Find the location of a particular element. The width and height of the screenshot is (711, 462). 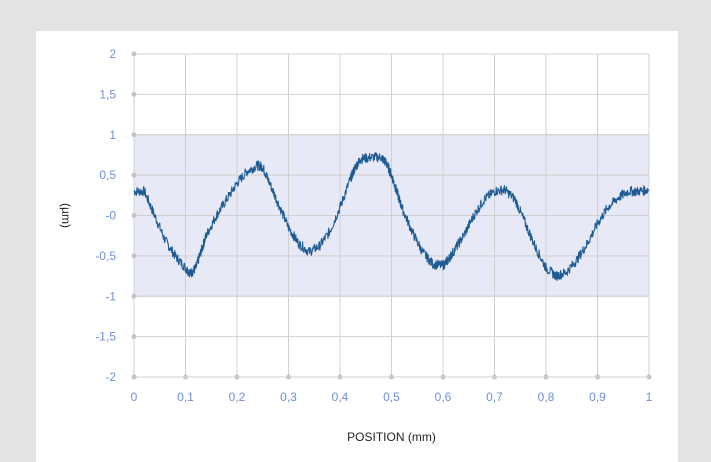

y-tick-label: 1 is located at coordinates (112, 135).